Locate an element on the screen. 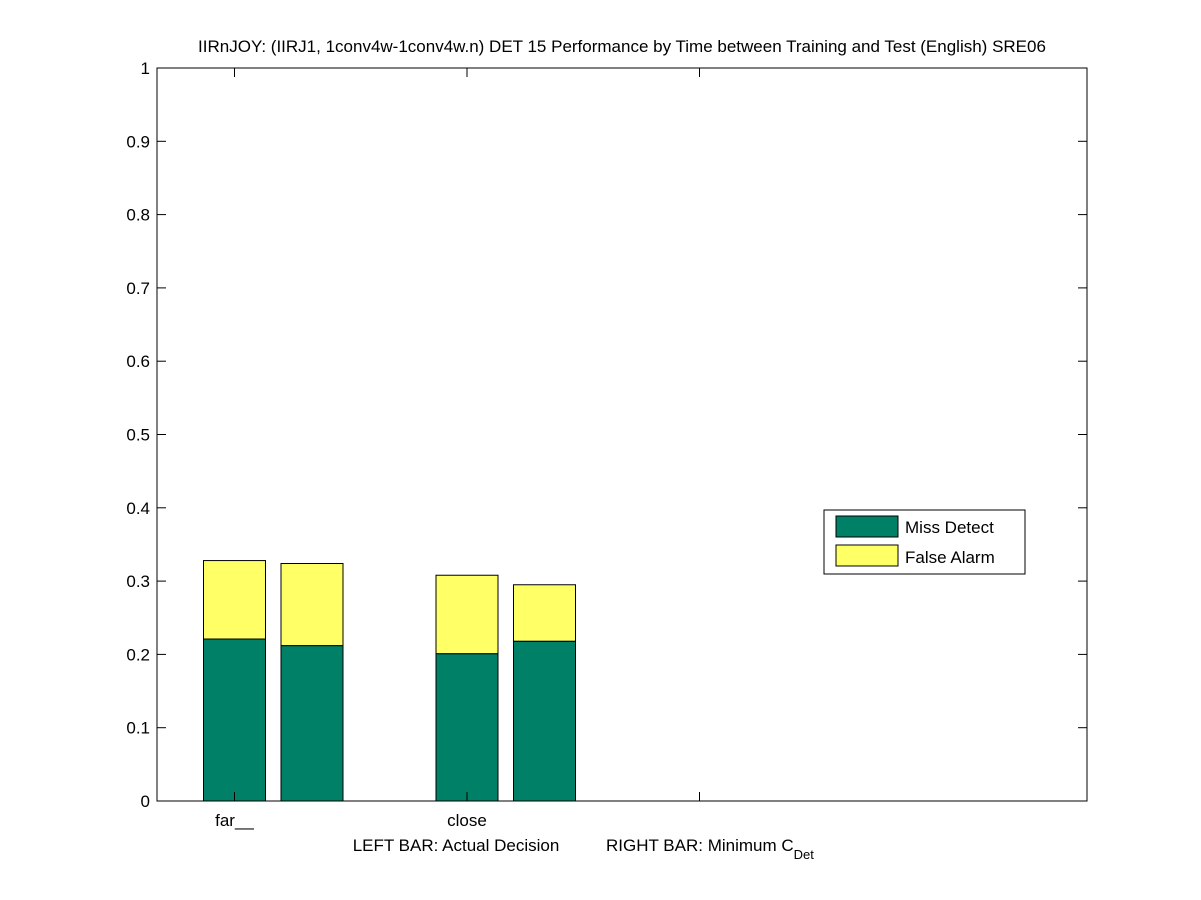 This screenshot has height=900, width=1201. x-axis-label-right-subscript: Det is located at coordinates (804, 854).